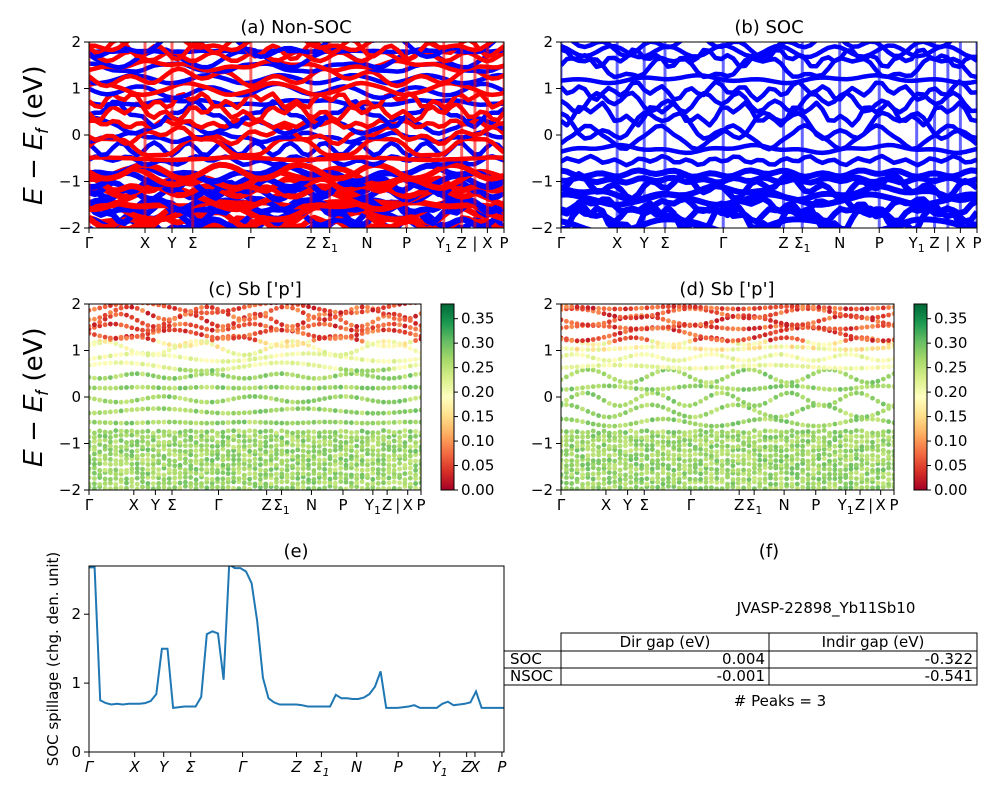 The image size is (1000, 800). What do you see at coordinates (723, 243) in the screenshot?
I see `x-tick-label: Γ` at bounding box center [723, 243].